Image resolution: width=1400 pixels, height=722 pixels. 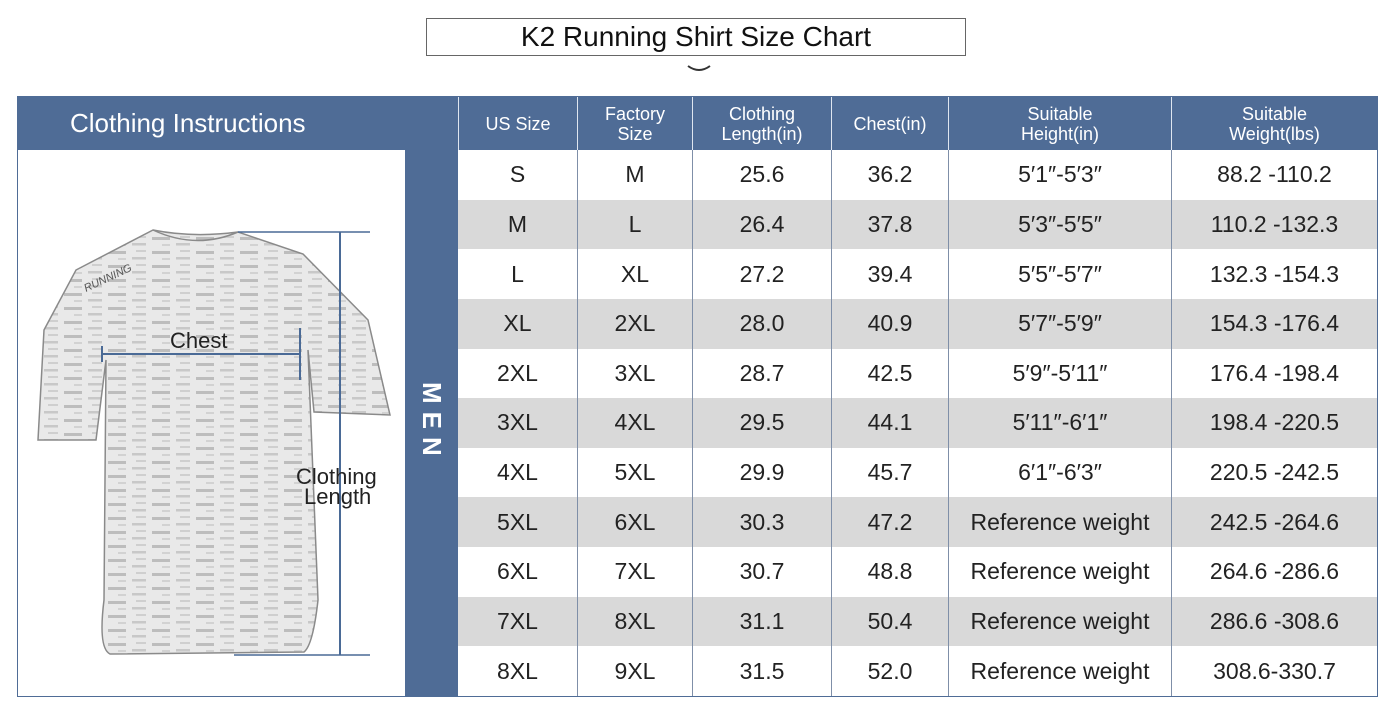 What do you see at coordinates (1059, 323) in the screenshot?
I see `cell-suitable-height: 5′7″-5′9″` at bounding box center [1059, 323].